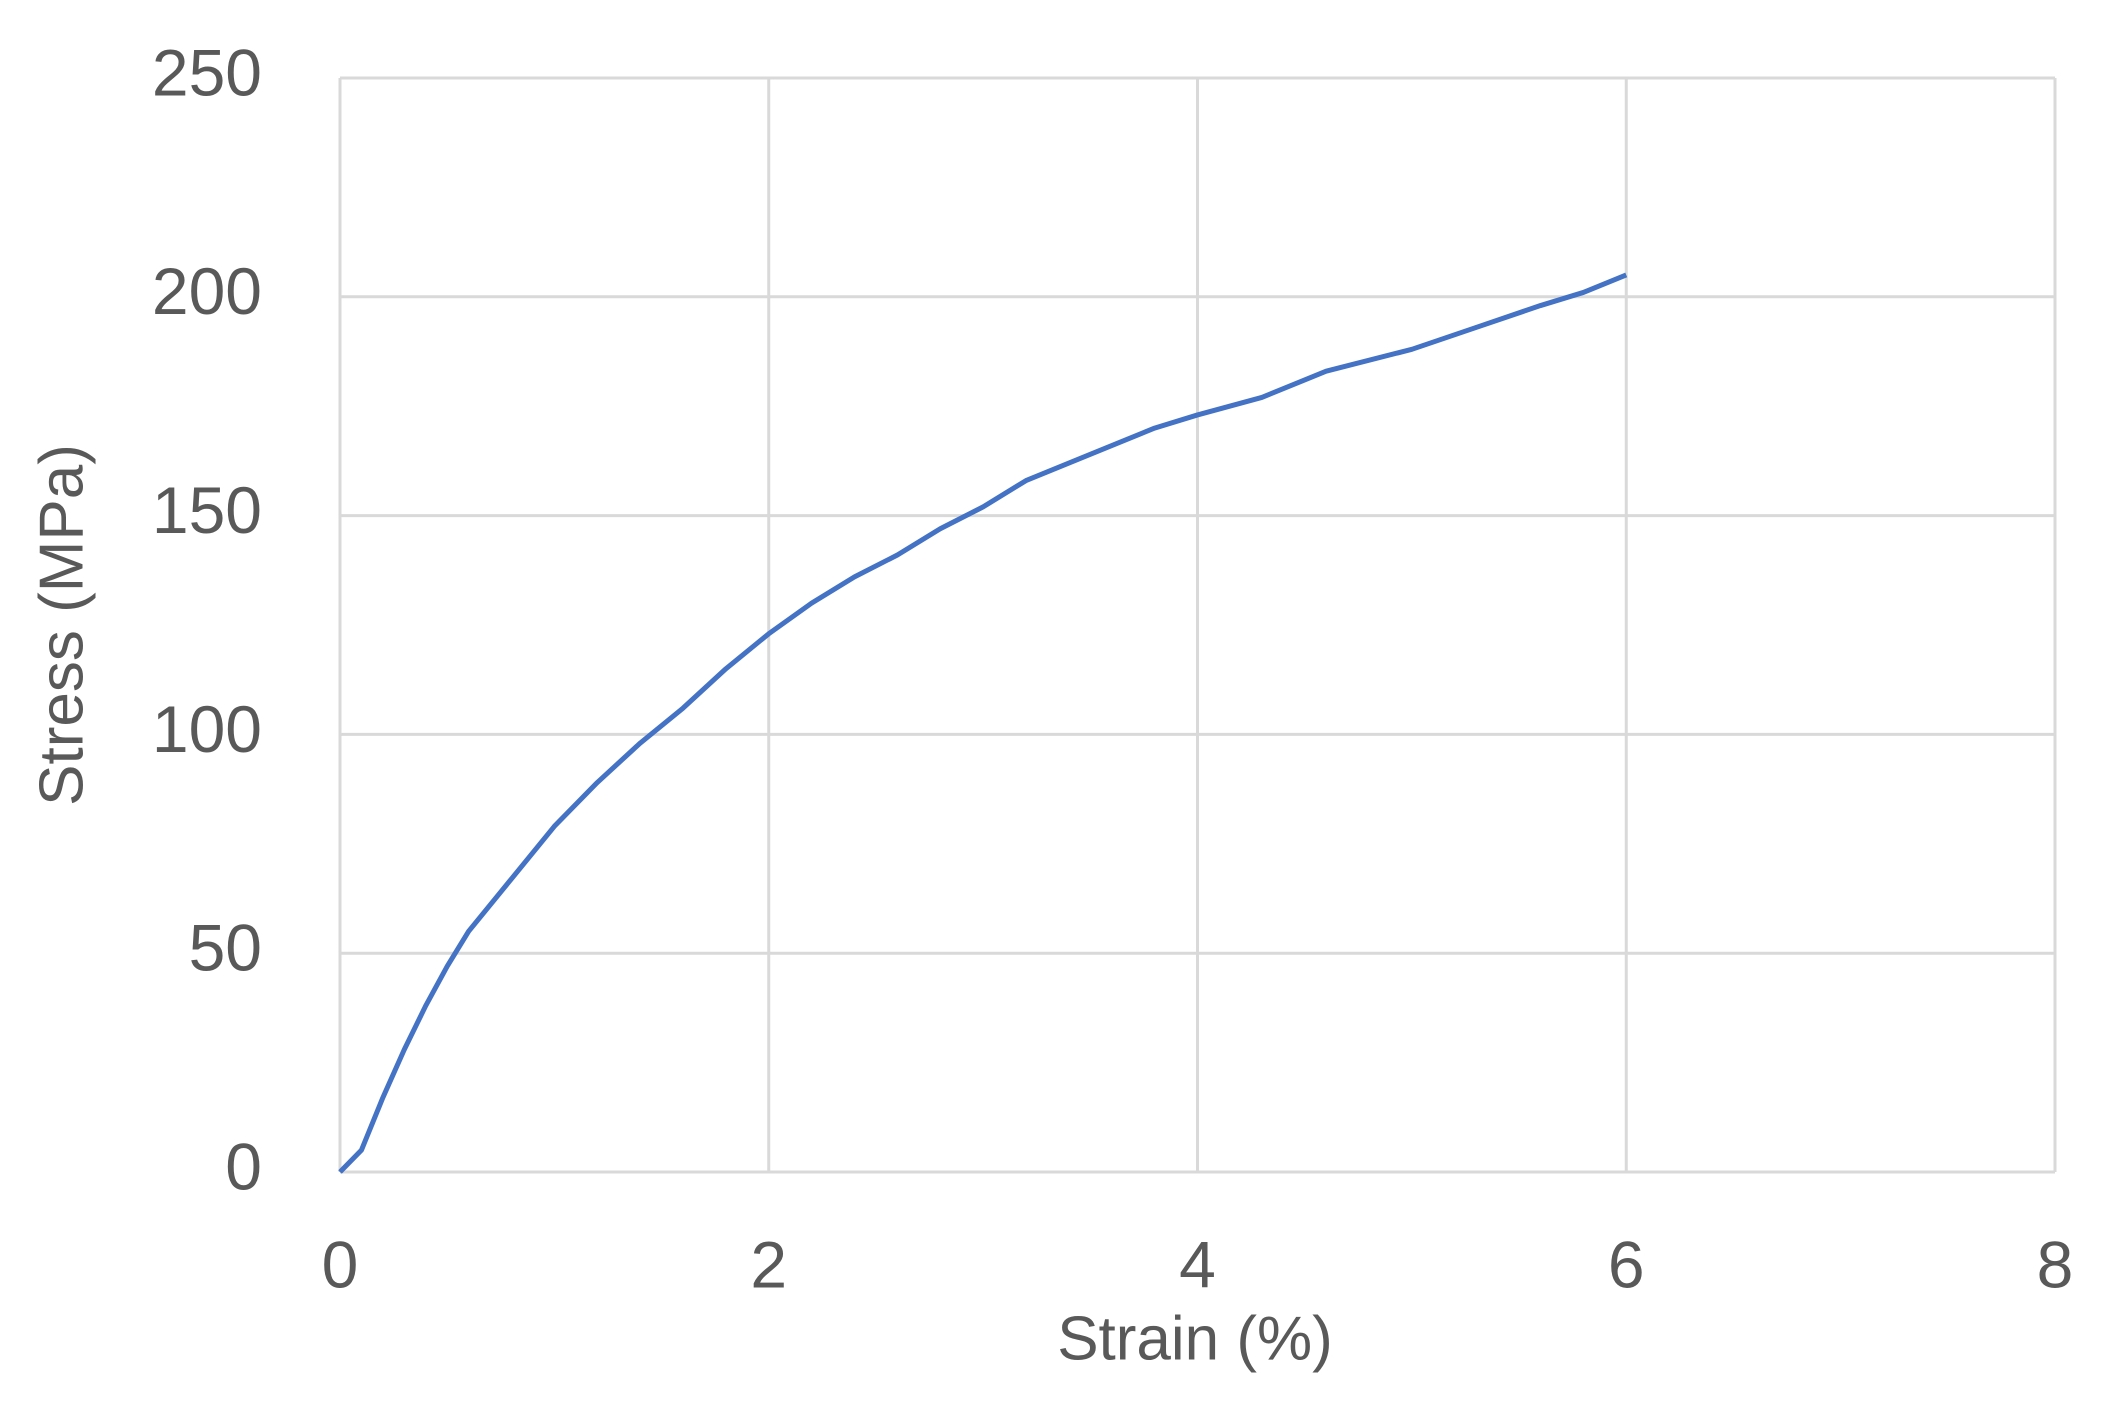 This screenshot has height=1412, width=2106. What do you see at coordinates (2055, 1264) in the screenshot?
I see `x-tick-label: 8` at bounding box center [2055, 1264].